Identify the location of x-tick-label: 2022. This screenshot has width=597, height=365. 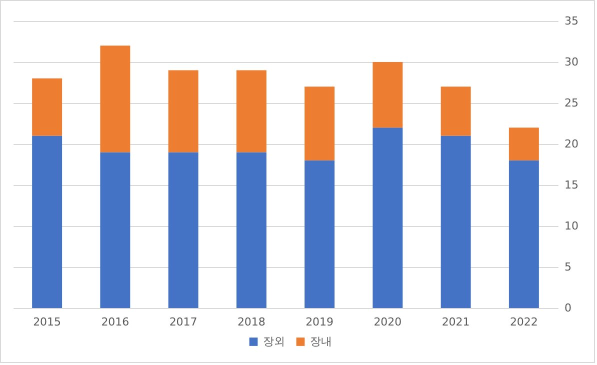
(524, 322).